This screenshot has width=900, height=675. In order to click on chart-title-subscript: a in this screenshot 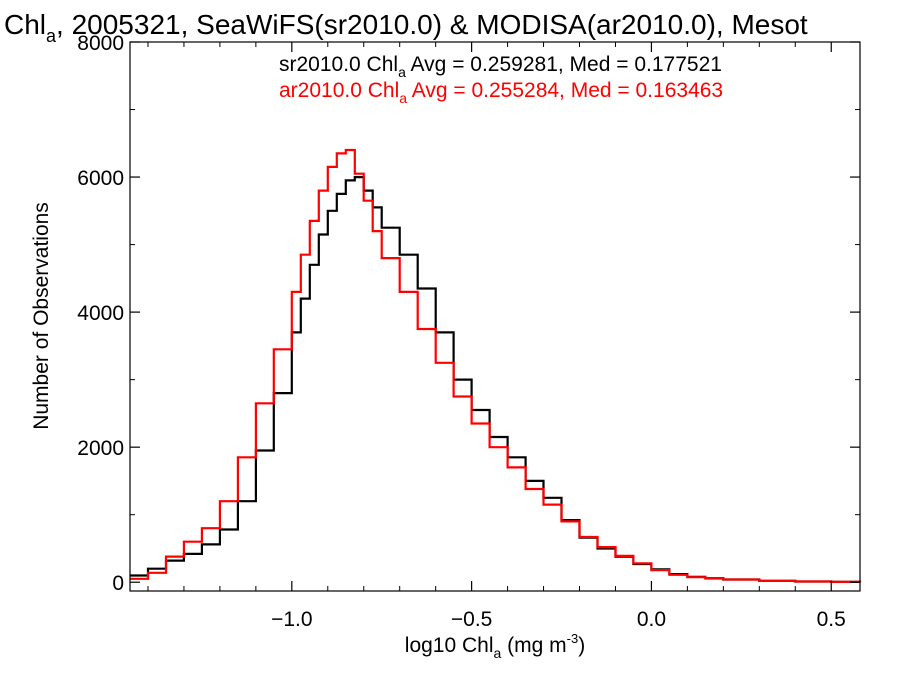, I will do `click(51, 36)`.